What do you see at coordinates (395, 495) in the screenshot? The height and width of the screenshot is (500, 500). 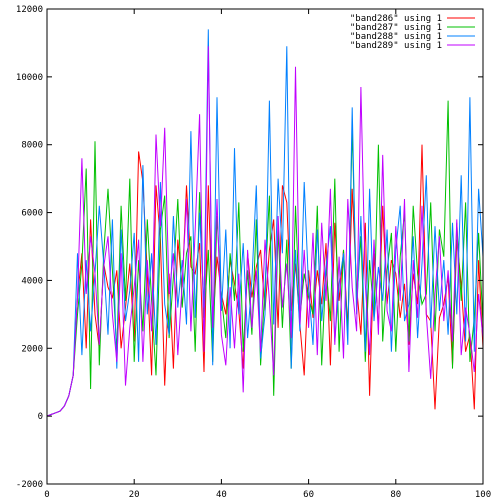 I see `x-tick-label: 80` at bounding box center [395, 495].